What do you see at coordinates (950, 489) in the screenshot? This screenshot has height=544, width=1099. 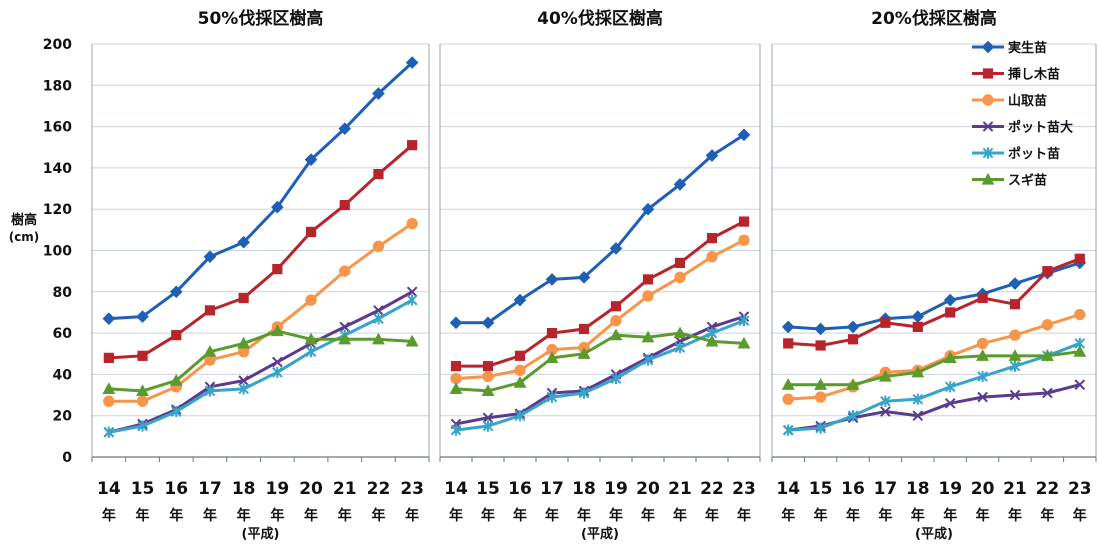 I see `x-tick-label: 19` at bounding box center [950, 489].